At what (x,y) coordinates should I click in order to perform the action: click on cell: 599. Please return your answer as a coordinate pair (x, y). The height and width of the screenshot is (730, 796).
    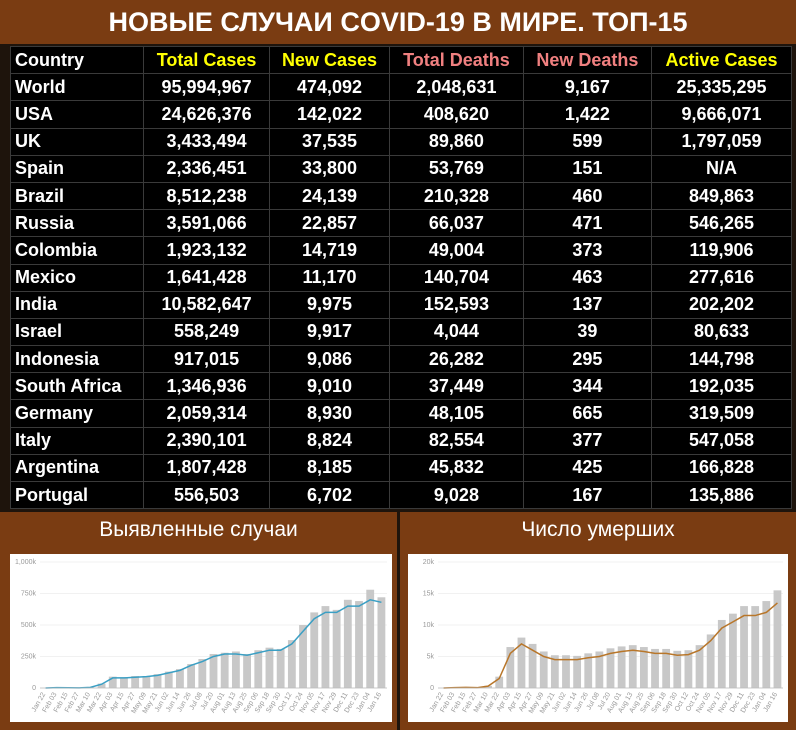
    Looking at the image, I should click on (587, 141).